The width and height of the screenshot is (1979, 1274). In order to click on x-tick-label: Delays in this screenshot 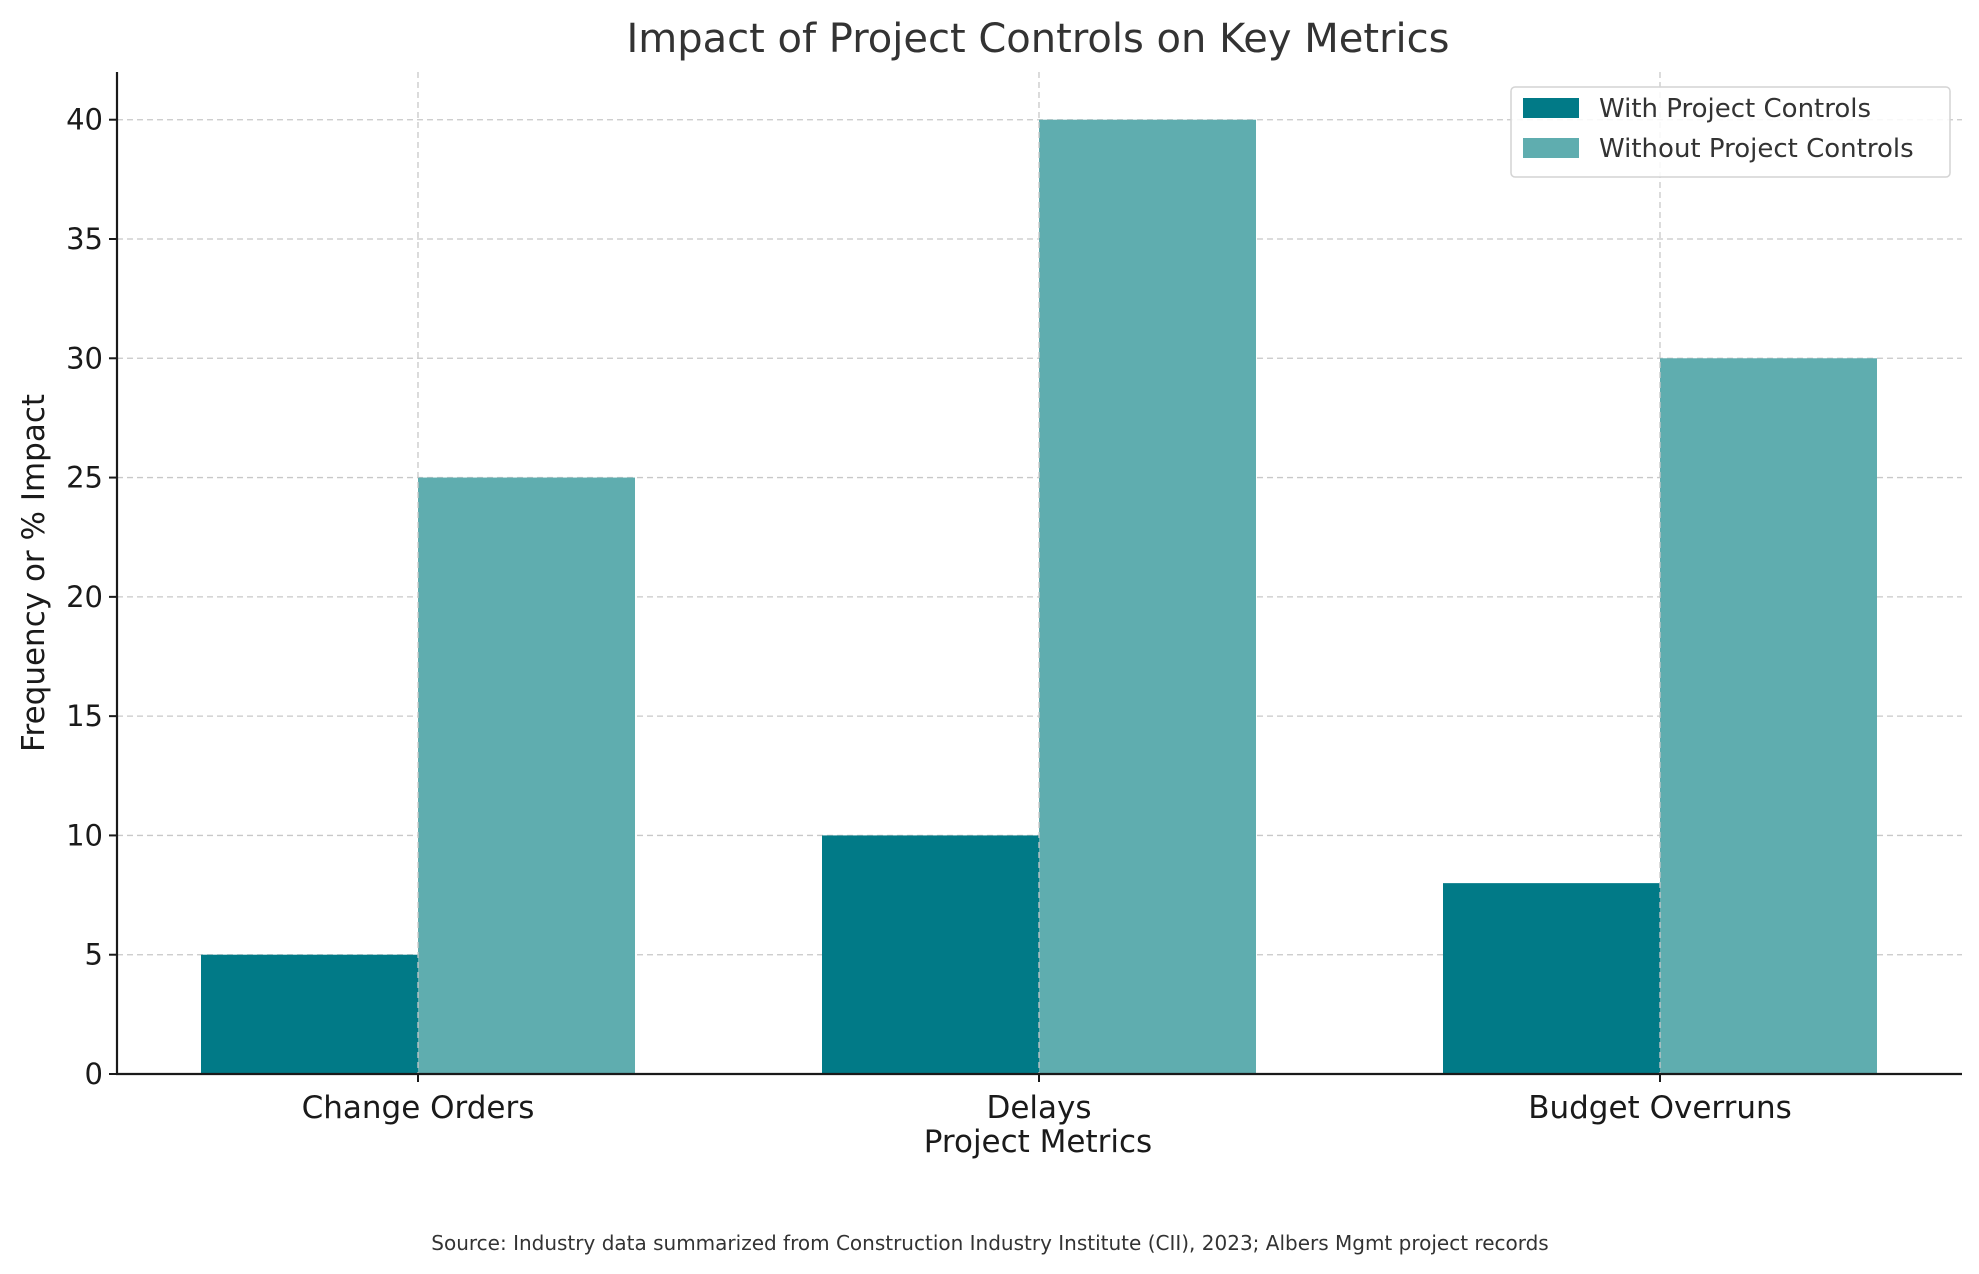, I will do `click(1038, 1108)`.